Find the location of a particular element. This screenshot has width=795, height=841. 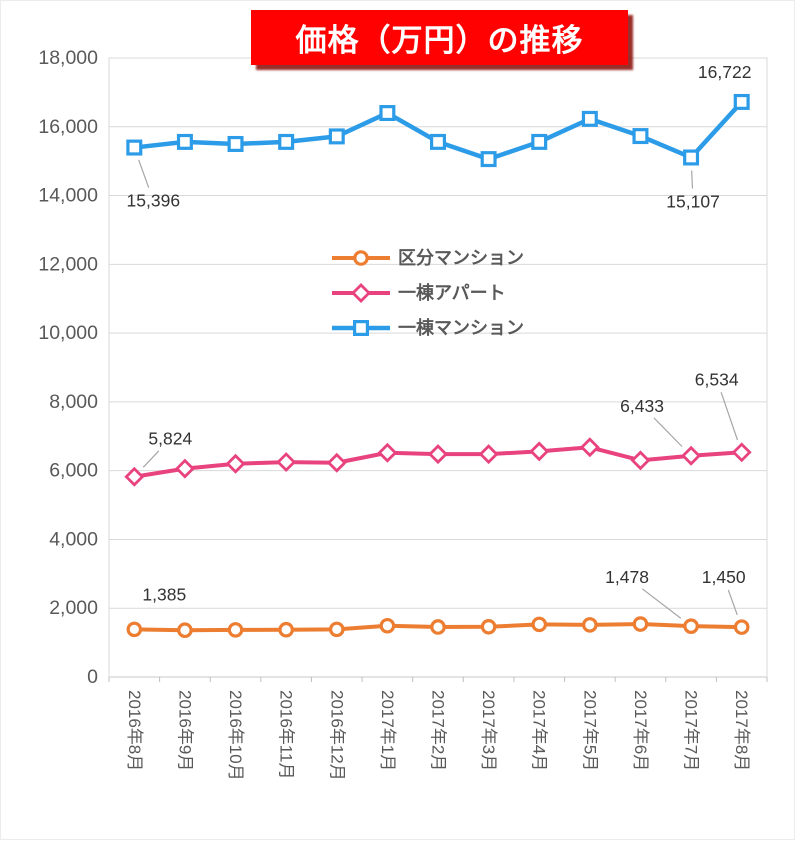

data-label: 1,478 is located at coordinates (627, 577).